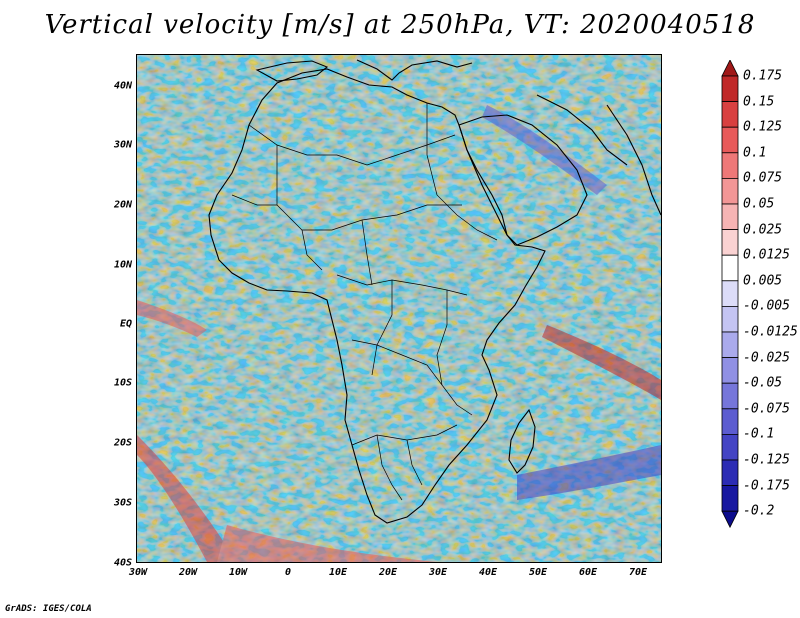 Image resolution: width=800 pixels, height=618 pixels. Describe the element at coordinates (122, 563) in the screenshot. I see `lat-label: 40S` at that location.